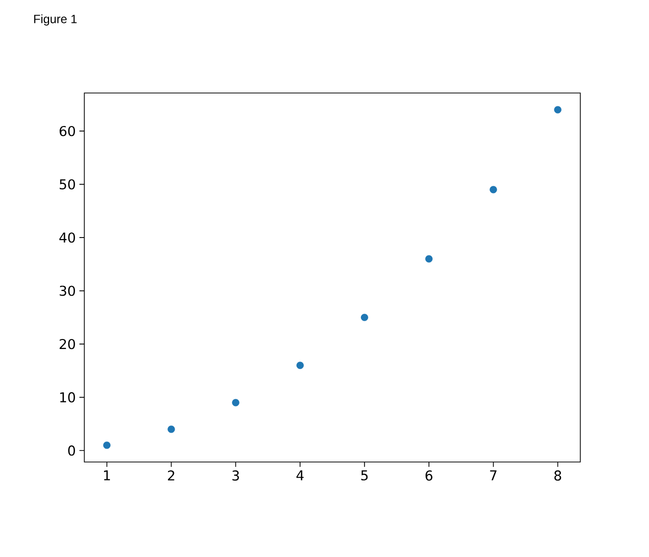  What do you see at coordinates (235, 475) in the screenshot?
I see `x-tick-label: 3` at bounding box center [235, 475].